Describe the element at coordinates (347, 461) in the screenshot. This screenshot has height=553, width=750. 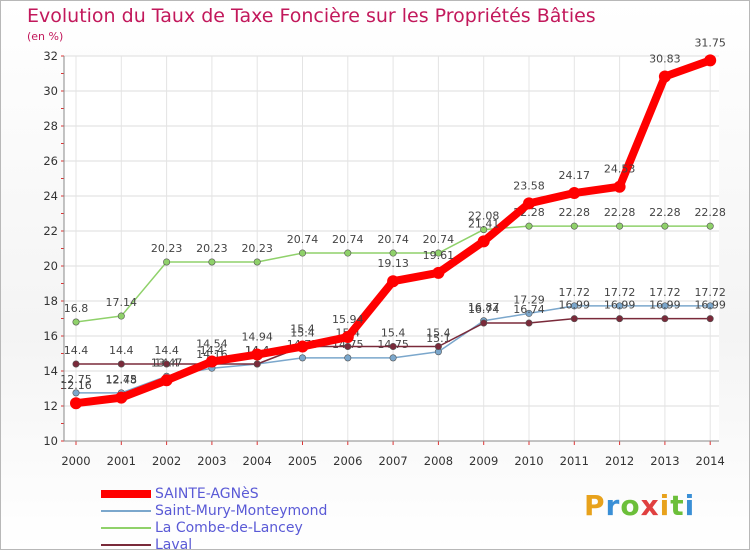
I see `x-tick-label: 2006` at that location.